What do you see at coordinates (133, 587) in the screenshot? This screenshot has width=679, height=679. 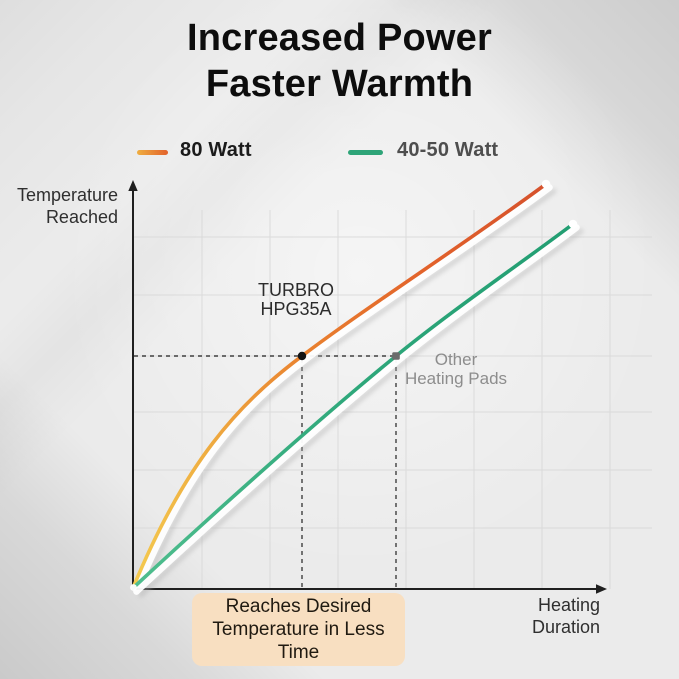 I see `origin-highlight` at bounding box center [133, 587].